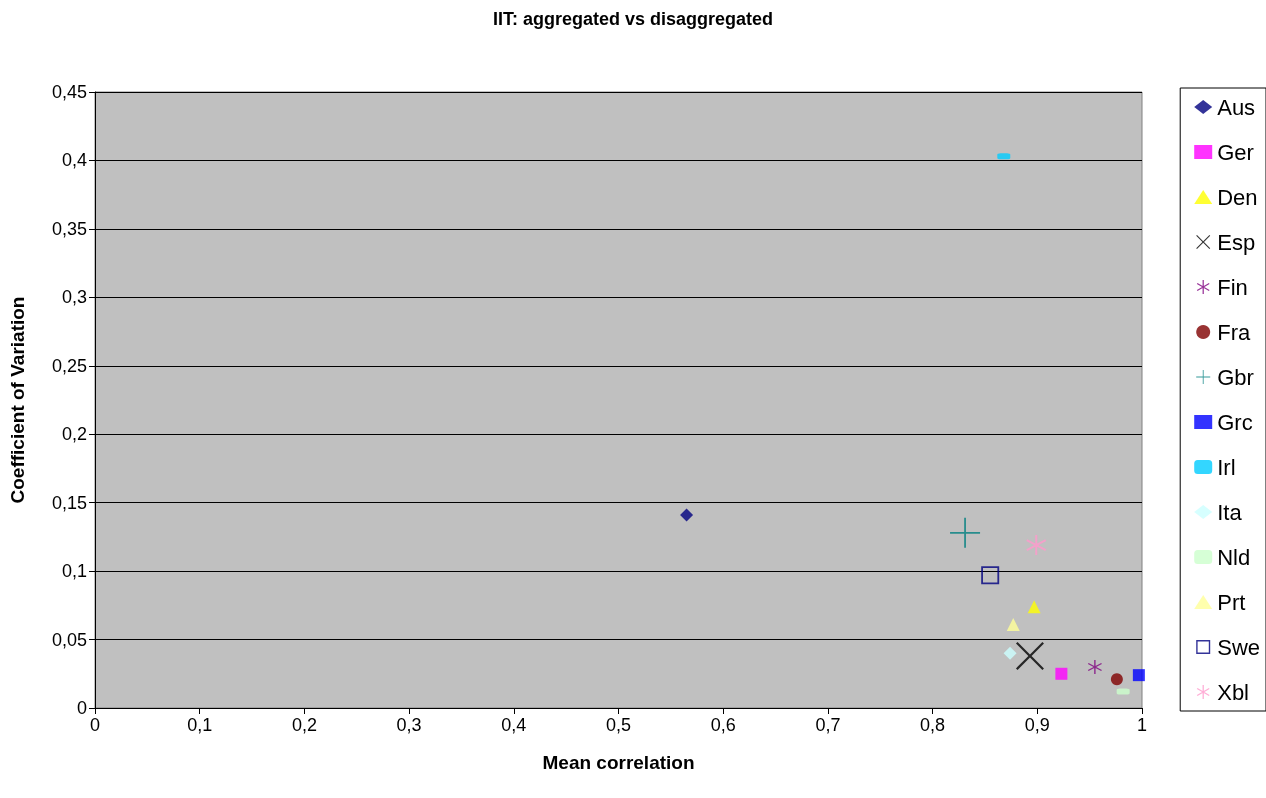  Describe the element at coordinates (17, 400) in the screenshot. I see `y-axis-title: Coefficient of Variation` at that location.